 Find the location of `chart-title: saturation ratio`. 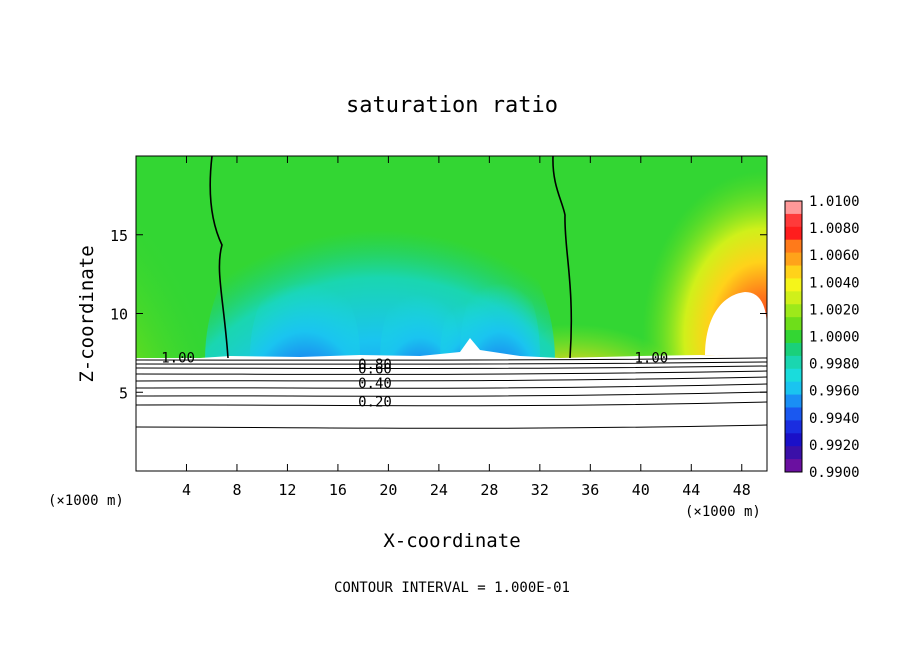

chart-title: saturation ratio is located at coordinates (452, 105).